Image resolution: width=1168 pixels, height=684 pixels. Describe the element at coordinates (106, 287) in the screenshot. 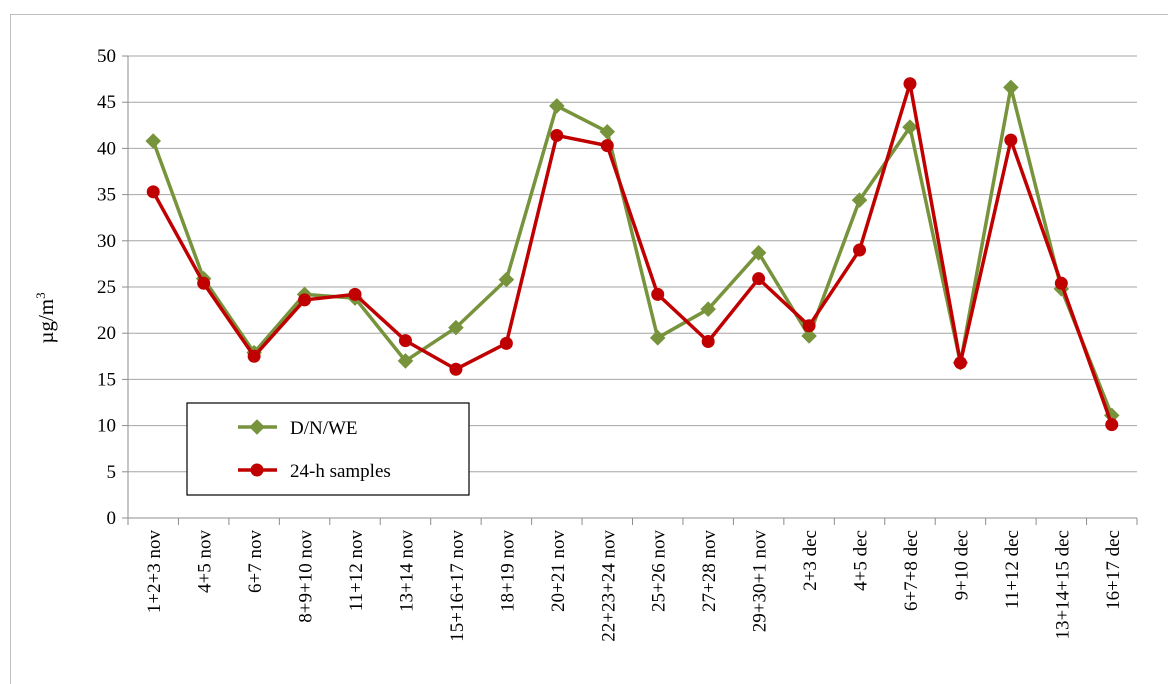

I see `y-tick-label: 25` at that location.